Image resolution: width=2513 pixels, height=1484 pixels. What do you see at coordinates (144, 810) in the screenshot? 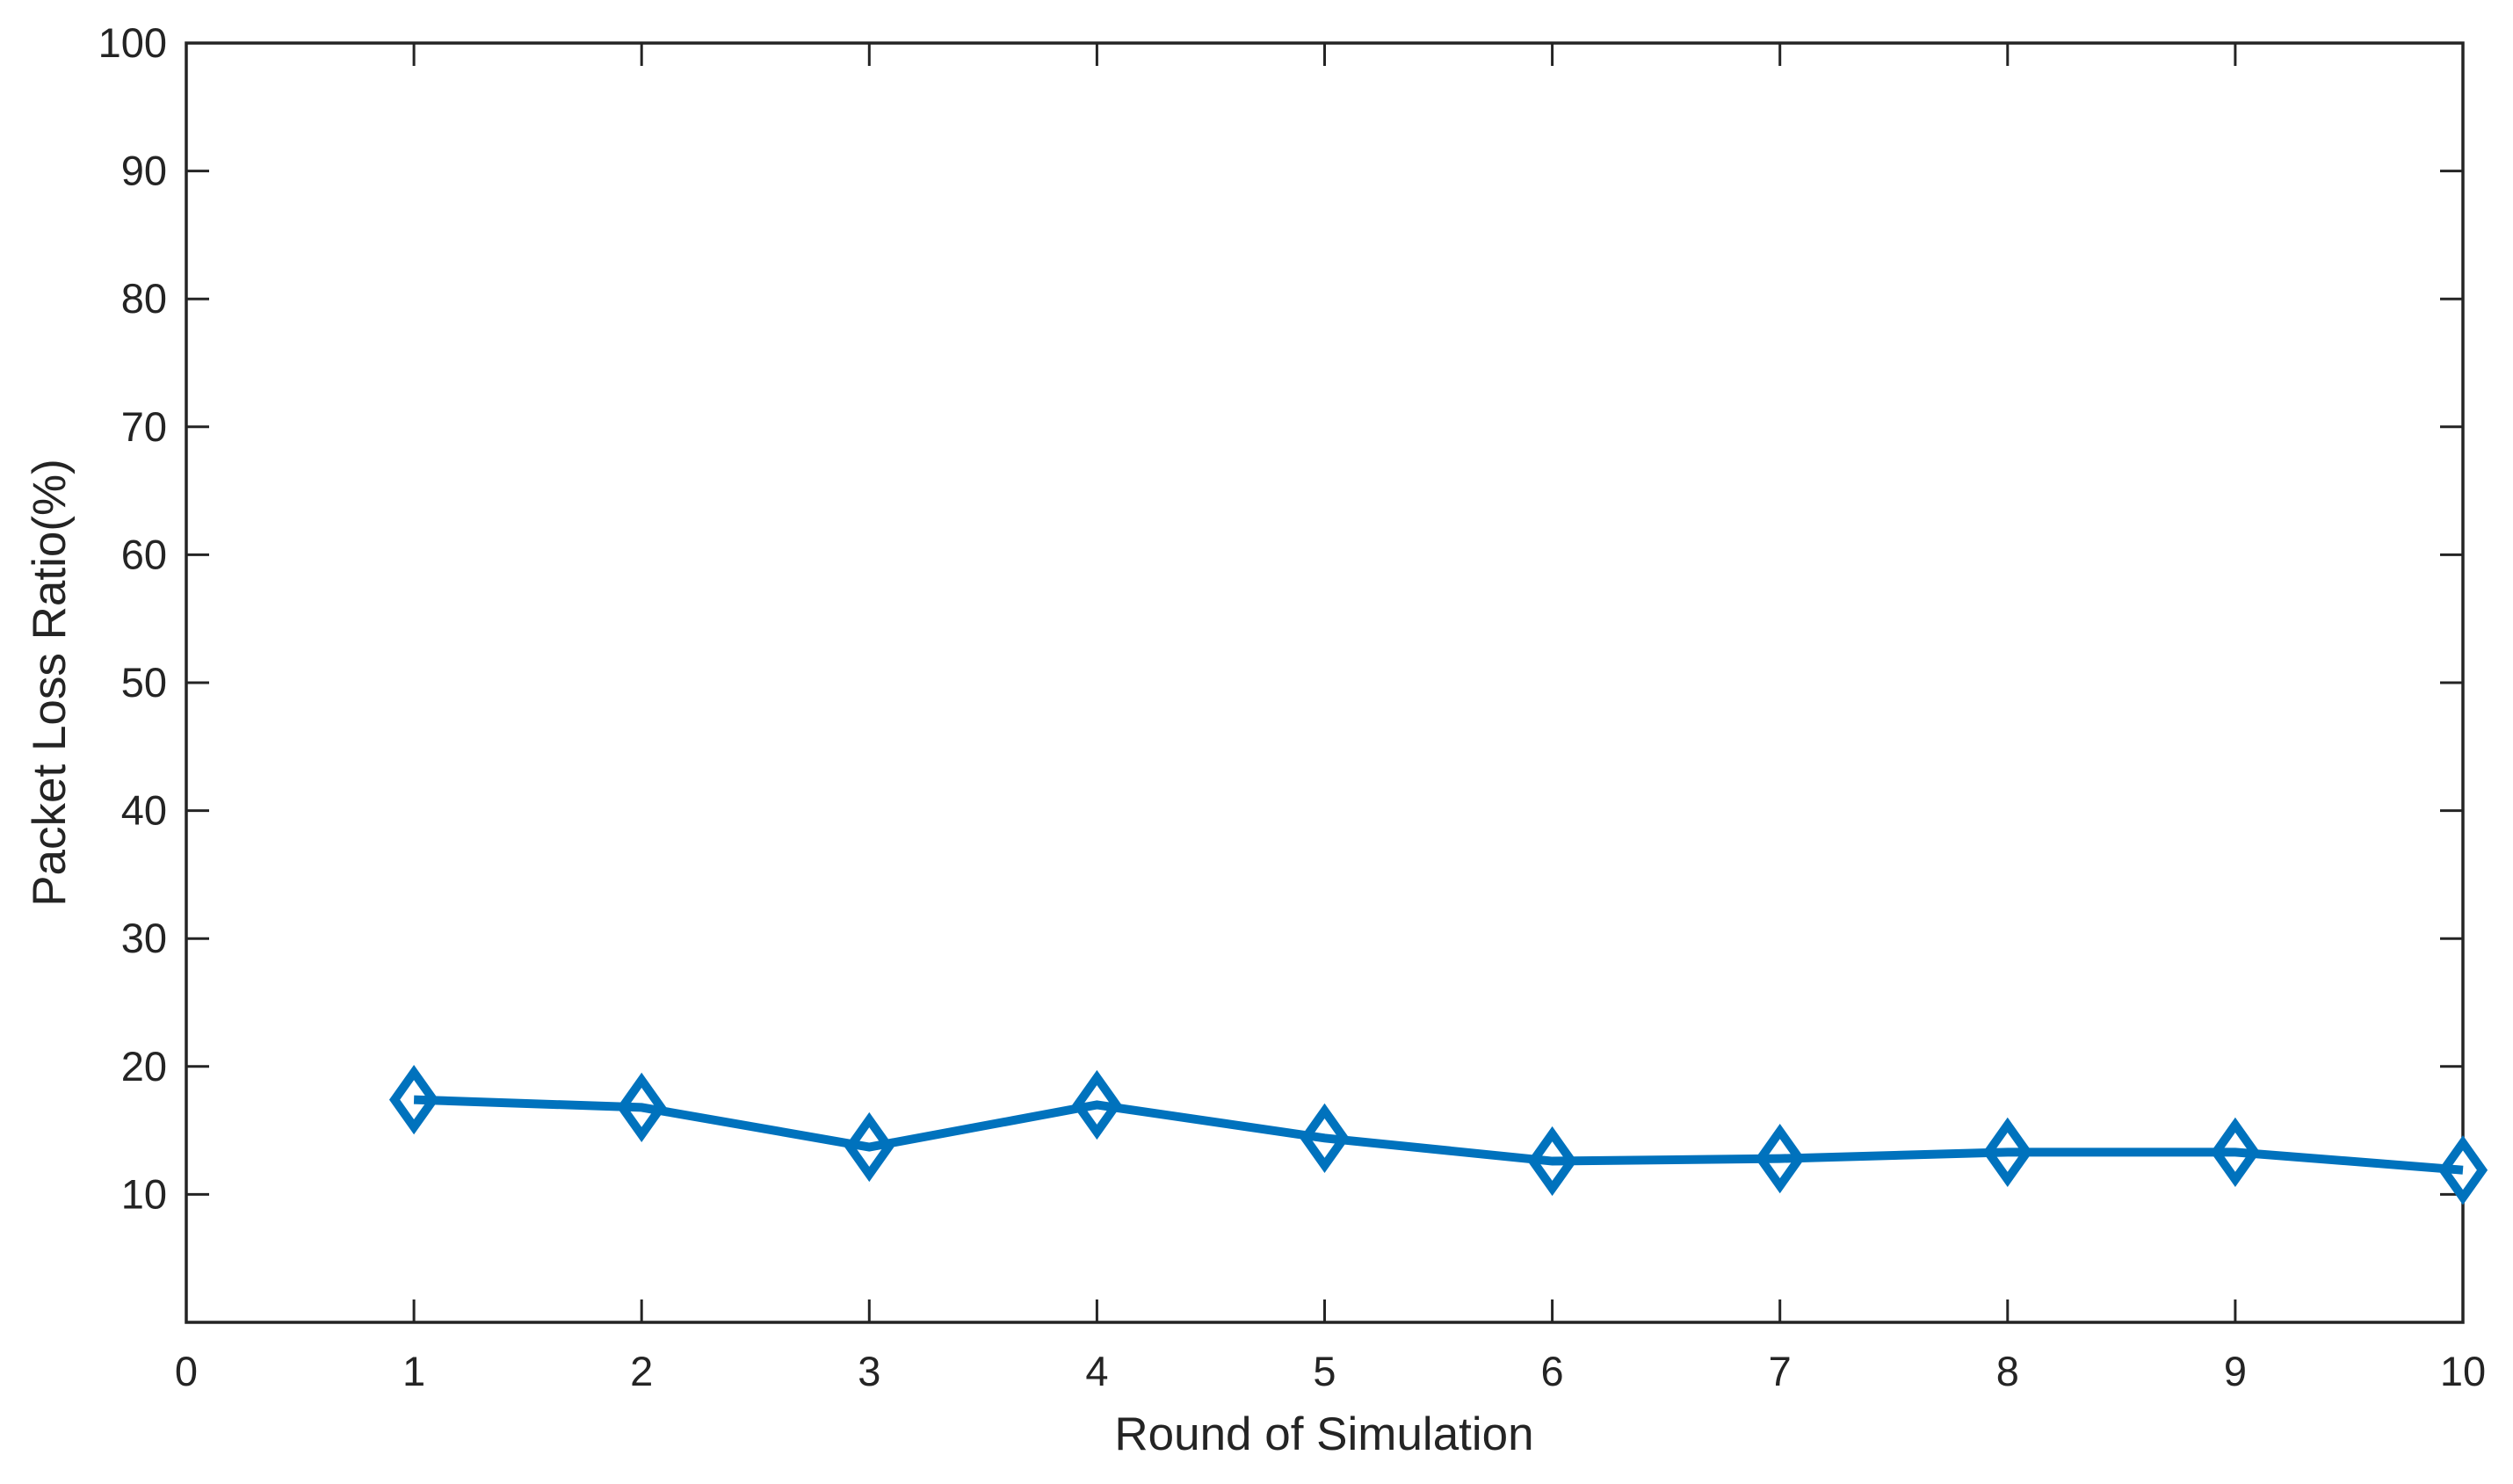
I see `y-tick-label: 40` at bounding box center [144, 810].